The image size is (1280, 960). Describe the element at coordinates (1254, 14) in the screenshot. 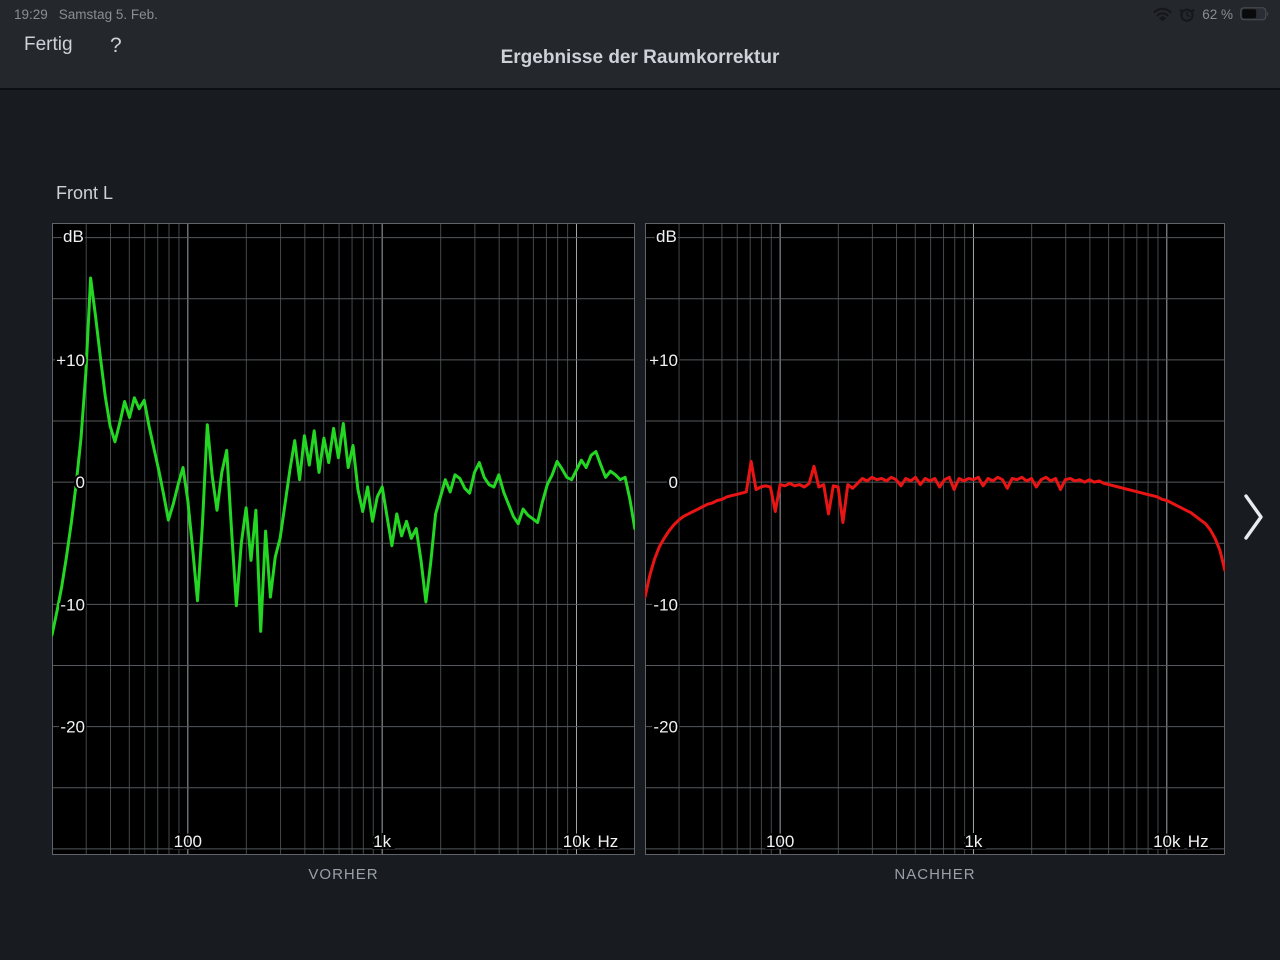

I see `battery-icon` at that location.